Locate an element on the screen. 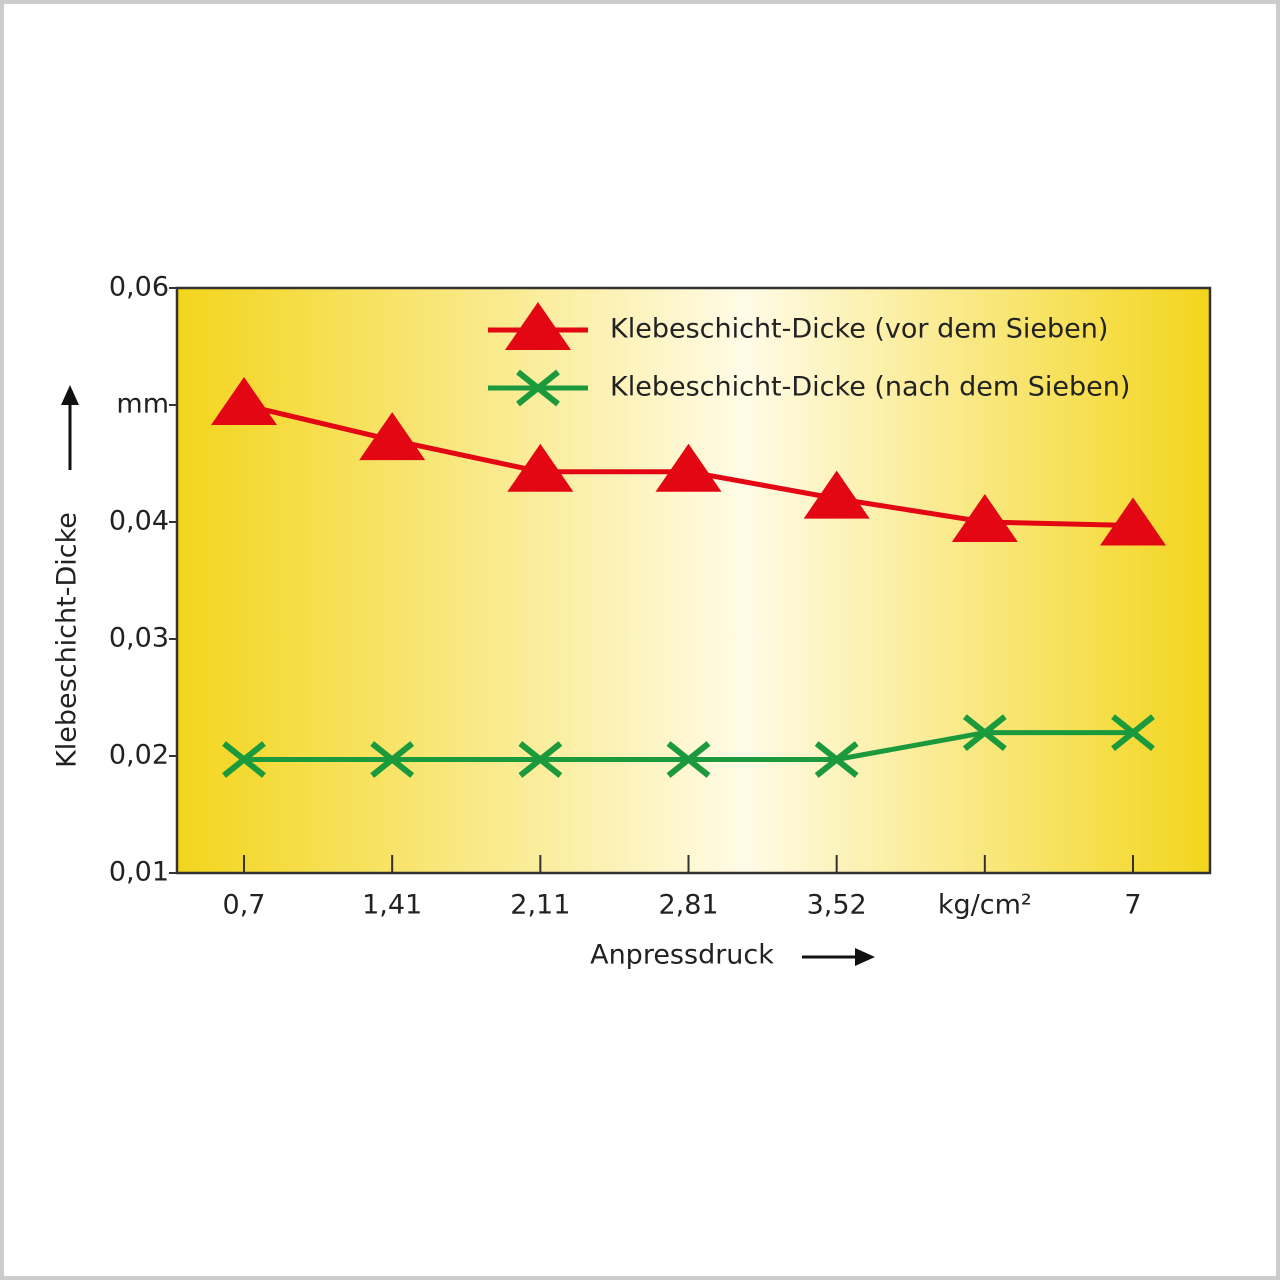 The height and width of the screenshot is (1284, 1280). y-tick-label: mm is located at coordinates (142, 404).